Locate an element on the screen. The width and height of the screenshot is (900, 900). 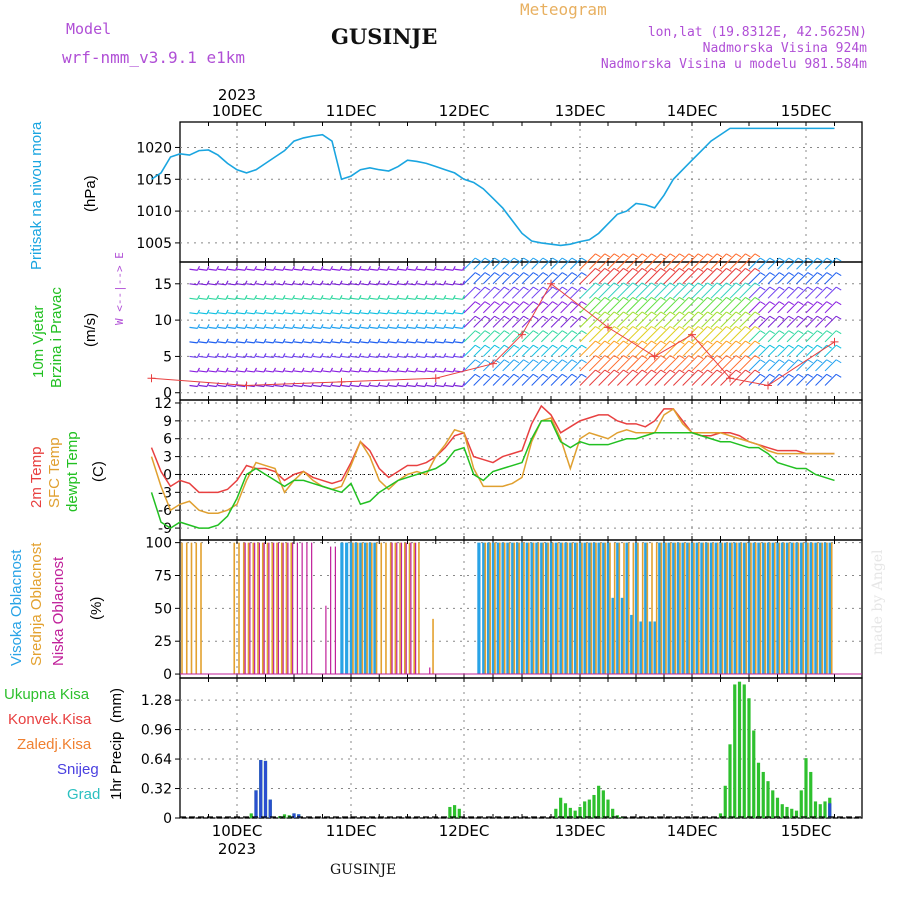
pressure-line is located at coordinates (493, 187).